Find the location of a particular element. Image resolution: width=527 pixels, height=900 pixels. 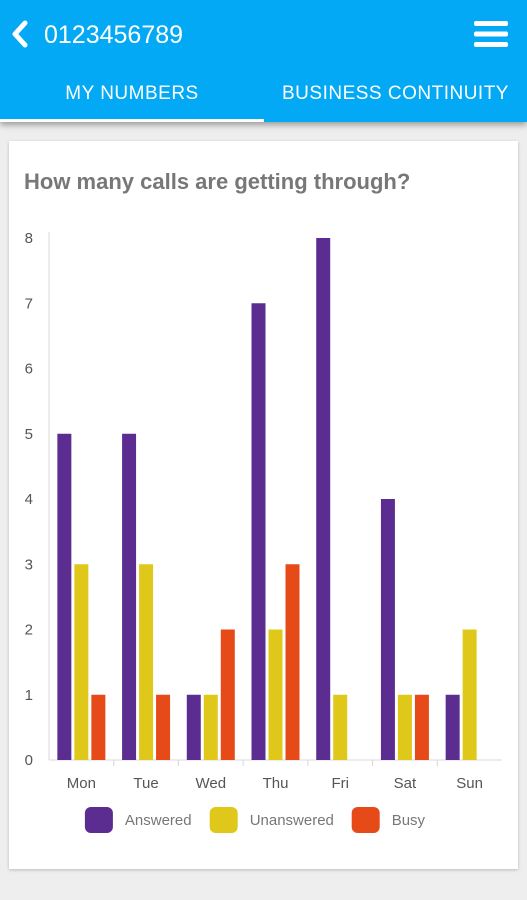

bar-answered-wed is located at coordinates (193, 727).